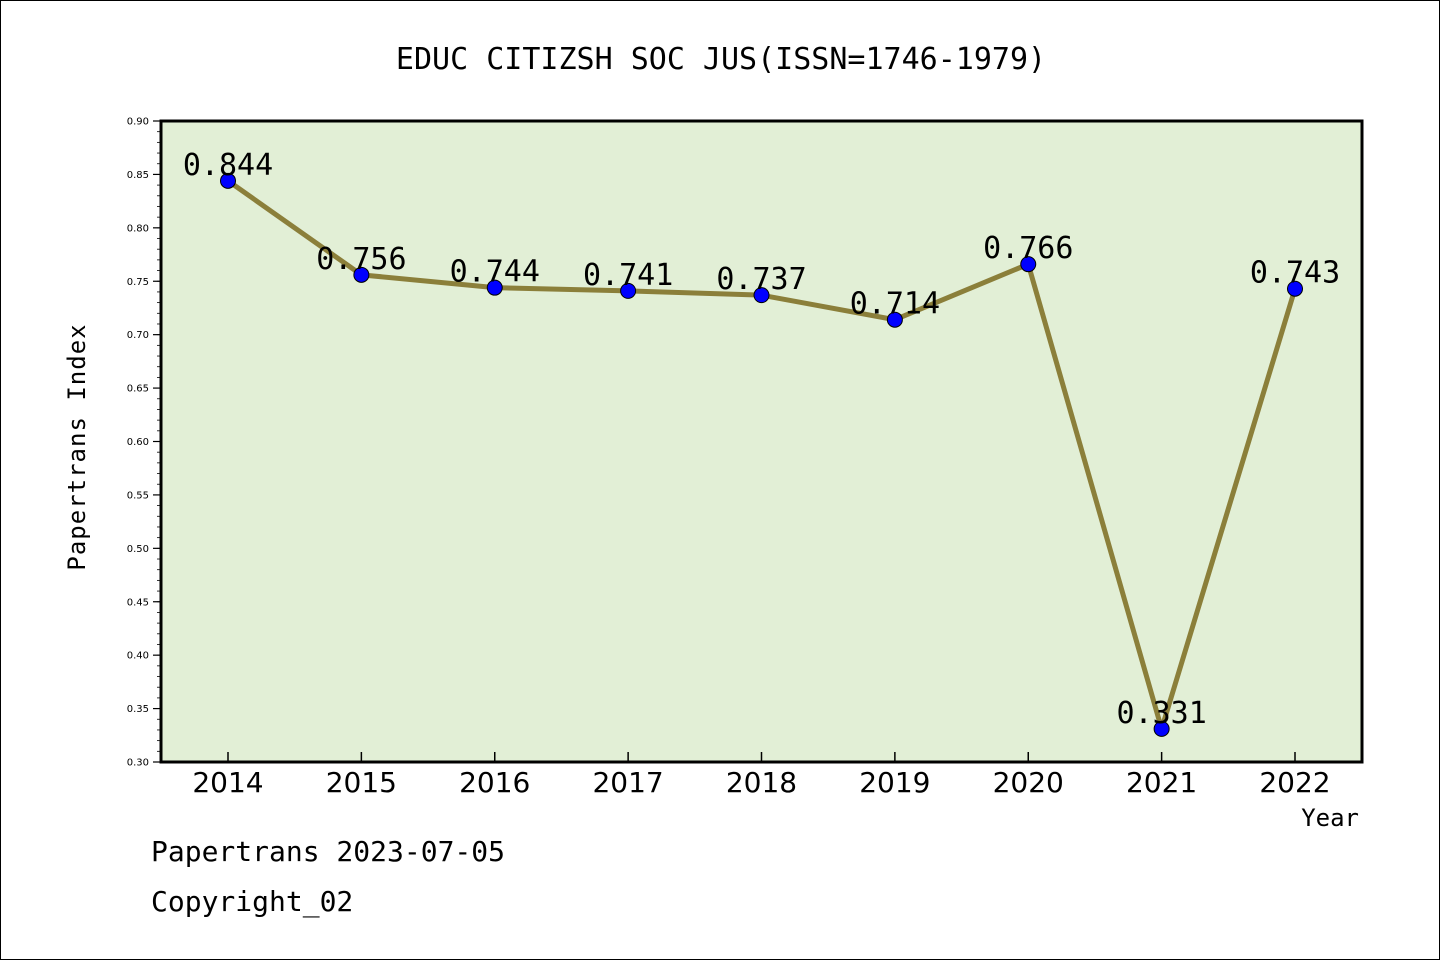  I want to click on x-axis: 2014 2015 2016 2017 2018 2019 2020 2021 2022, so click(761, 775).